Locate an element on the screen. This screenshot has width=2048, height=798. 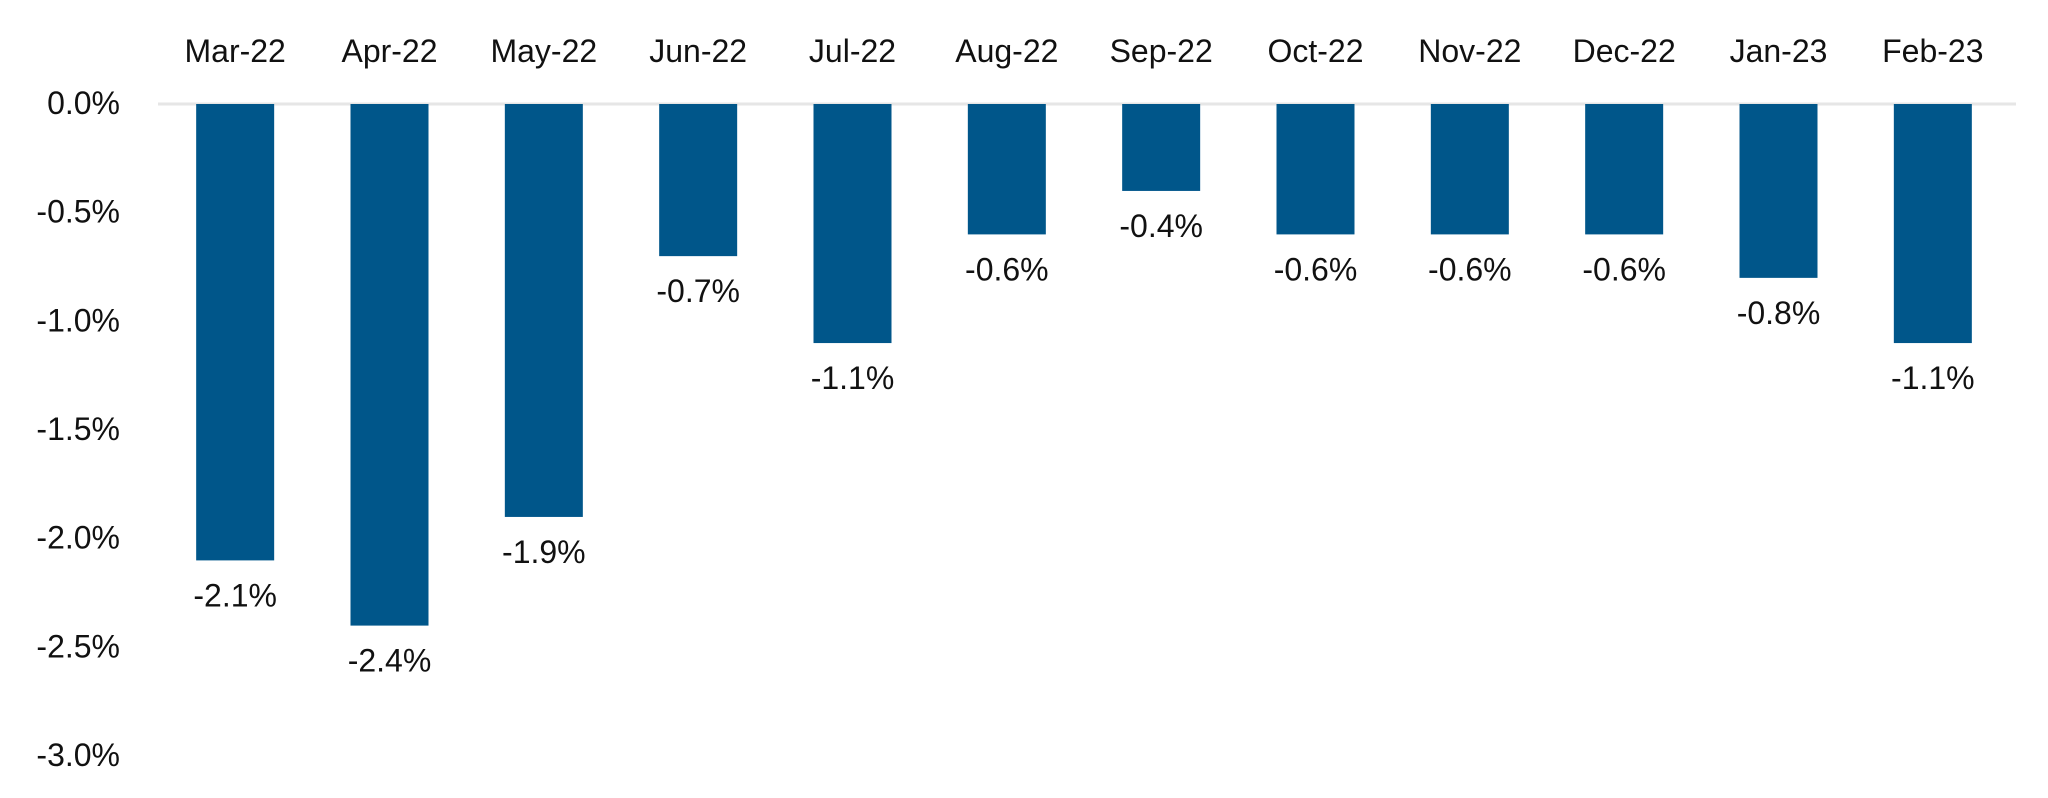
y-tick-label: -0.5% is located at coordinates (78, 212).